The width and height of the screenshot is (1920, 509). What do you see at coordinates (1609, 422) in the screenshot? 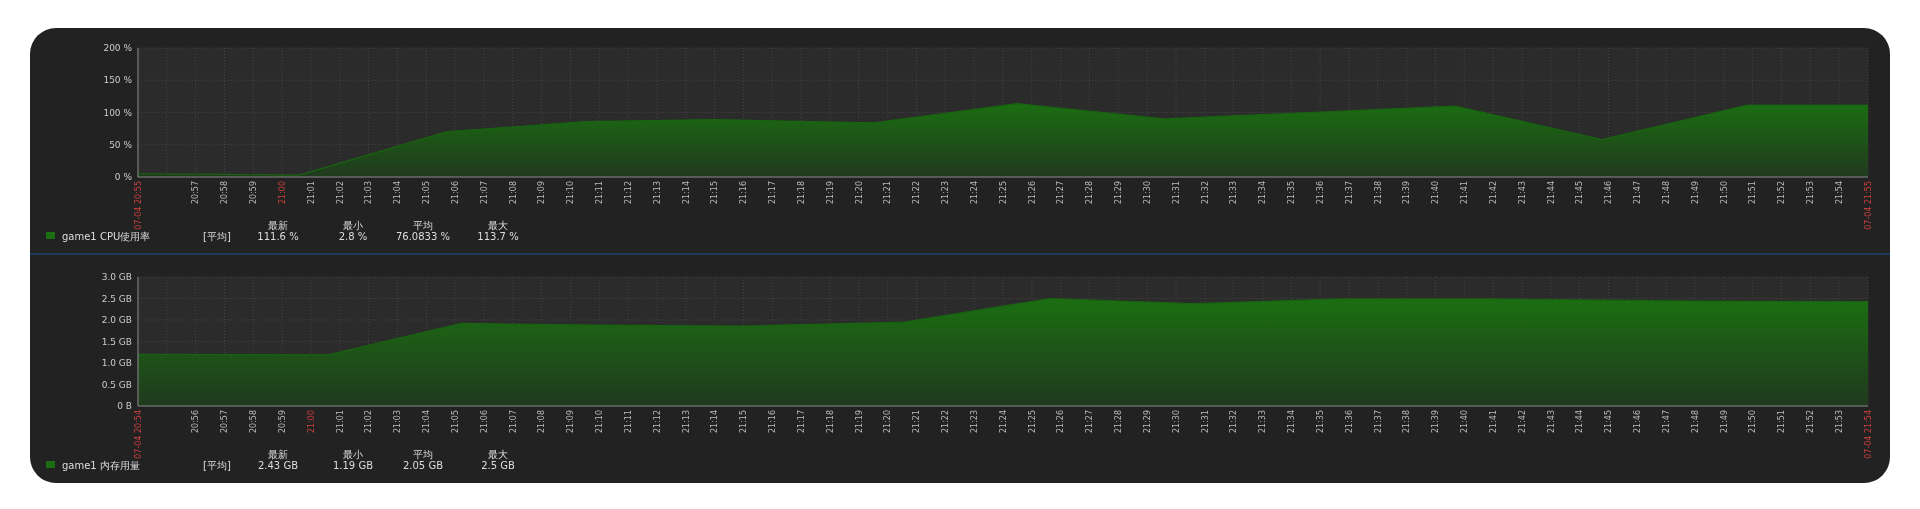
I see `x-tick-label: 21:45` at bounding box center [1609, 422].